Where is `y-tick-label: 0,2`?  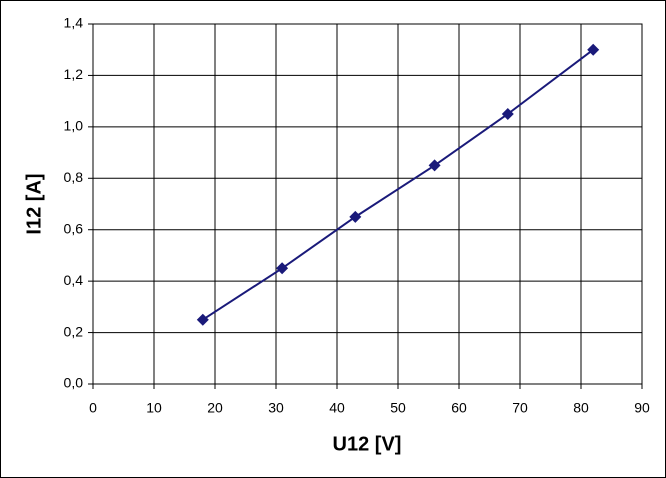 y-tick-label: 0,2 is located at coordinates (74, 331).